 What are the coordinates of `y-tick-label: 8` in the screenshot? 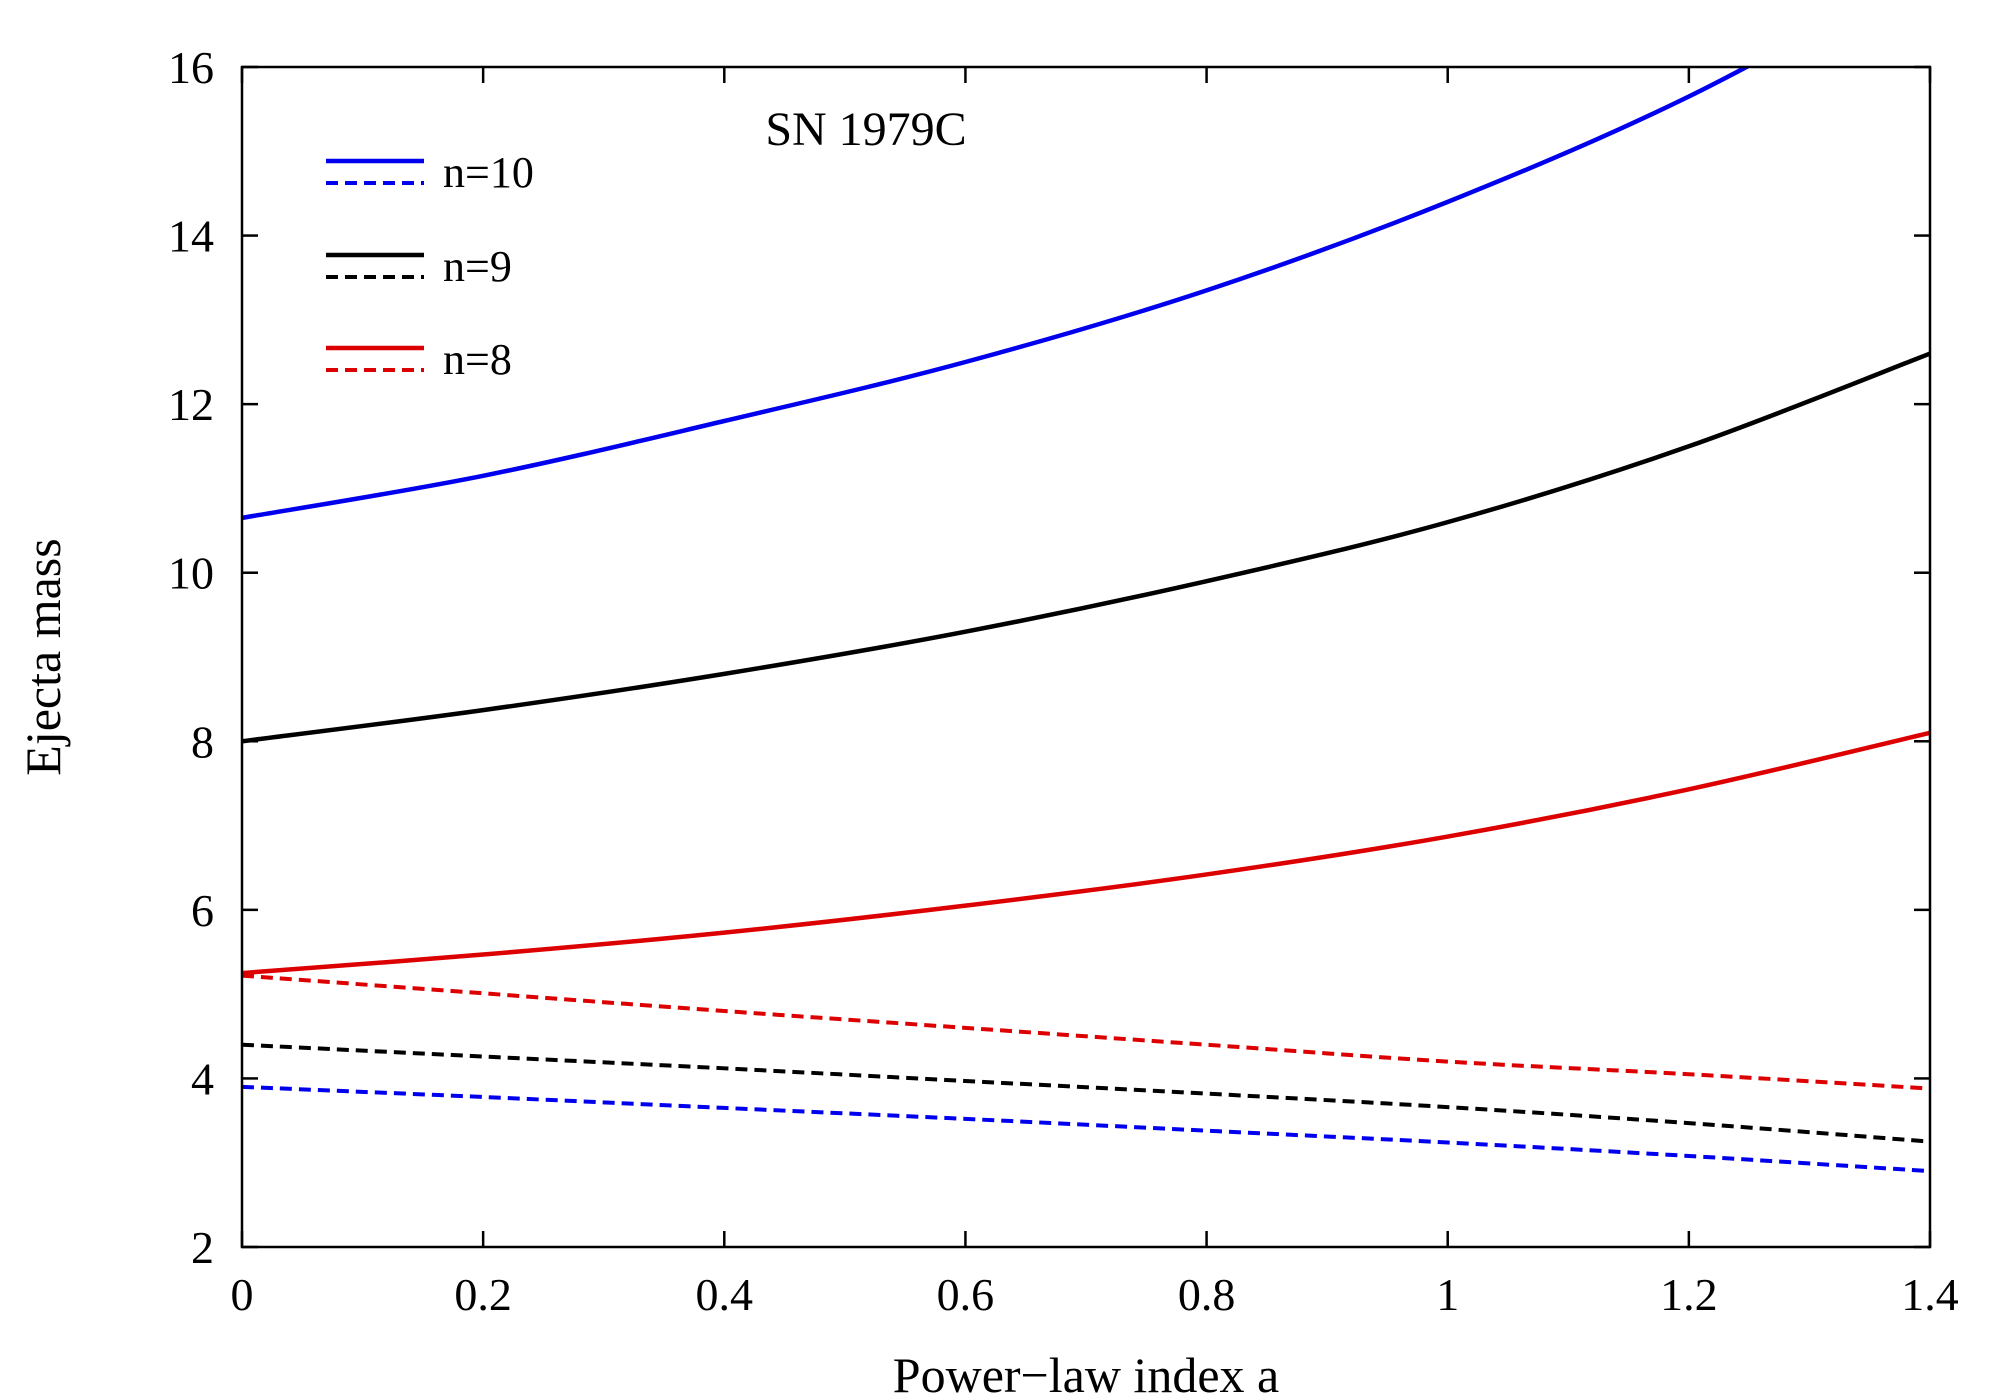 It's located at (202, 741).